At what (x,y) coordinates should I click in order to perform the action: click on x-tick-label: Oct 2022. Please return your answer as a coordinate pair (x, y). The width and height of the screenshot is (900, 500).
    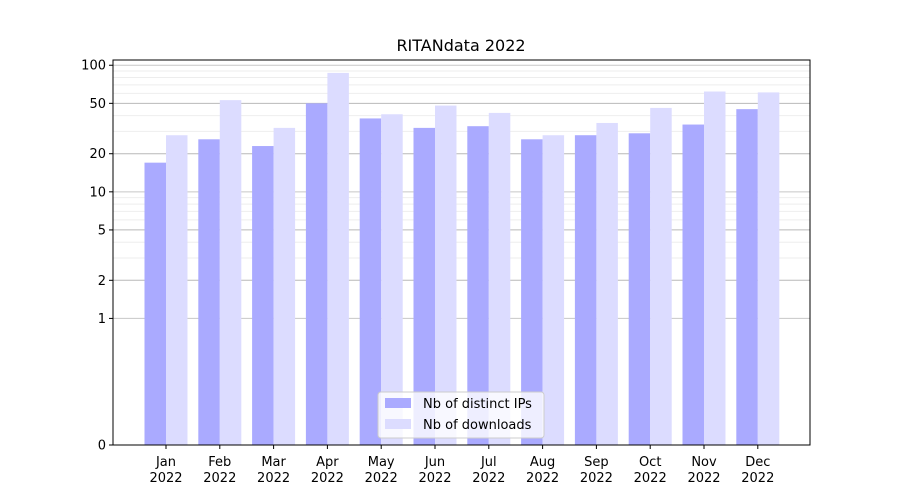
    Looking at the image, I should click on (650, 470).